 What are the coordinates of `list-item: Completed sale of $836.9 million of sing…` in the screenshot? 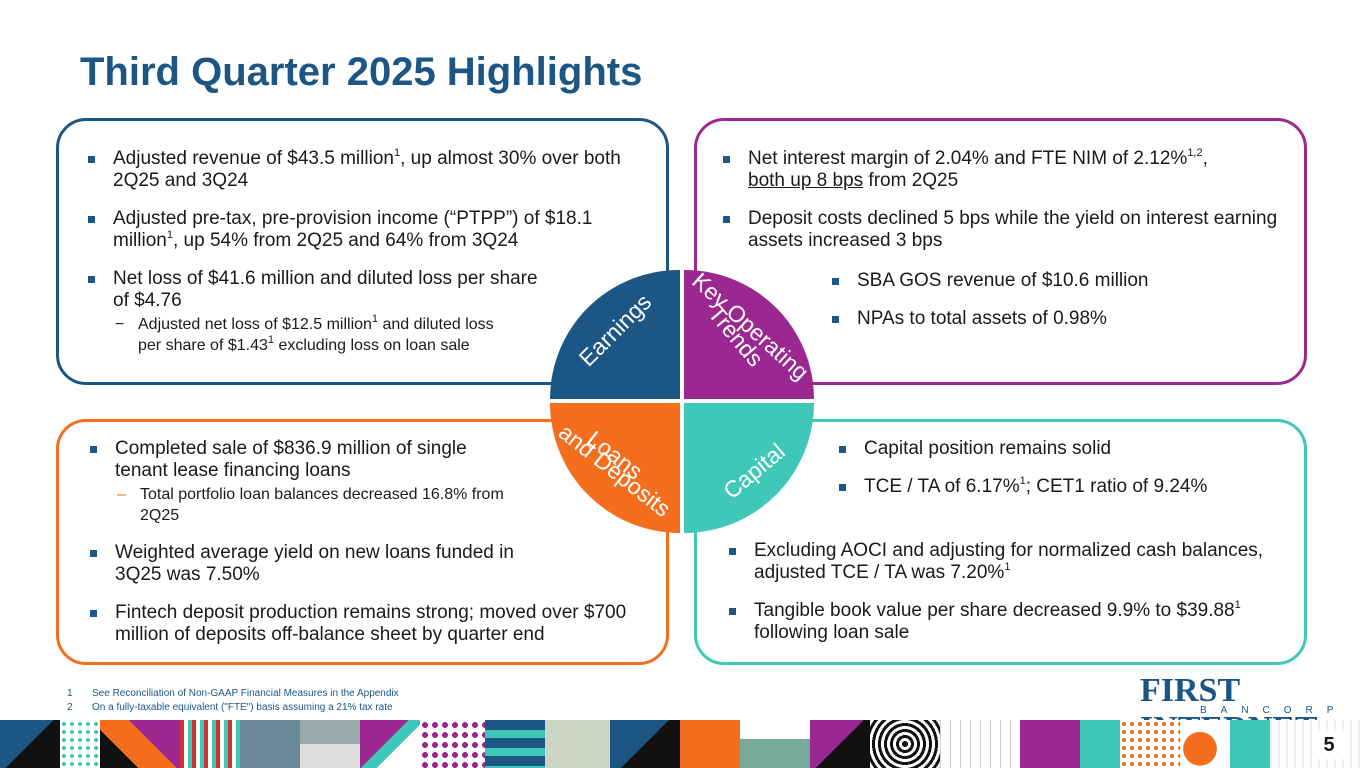 It's located at (305, 482).